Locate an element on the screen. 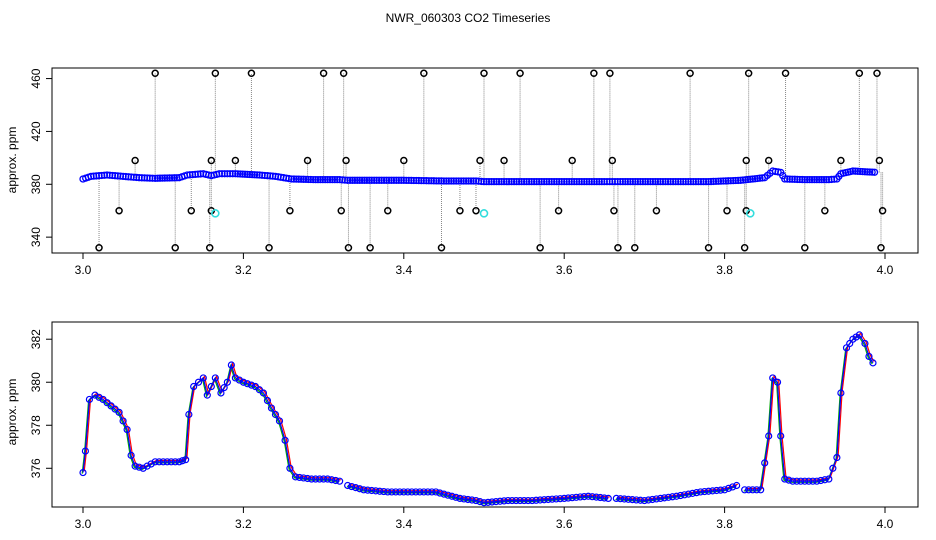 Image resolution: width=936 pixels, height=540 pixels. x-tick-label: 3.4 is located at coordinates (403, 270).